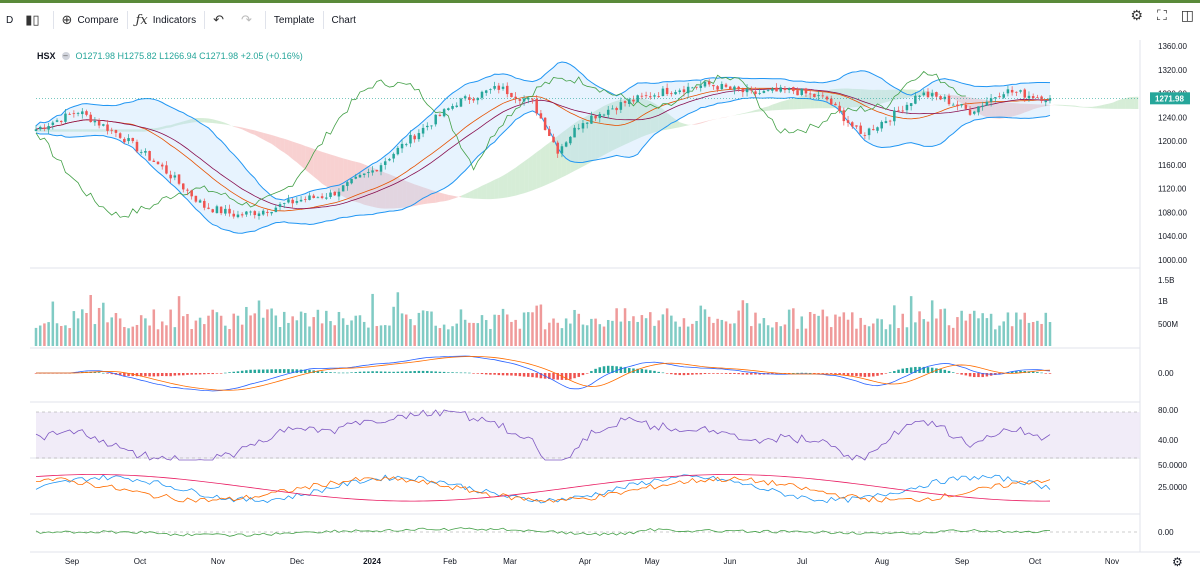  What do you see at coordinates (1136, 15) in the screenshot?
I see `settings-icon: ⚙` at bounding box center [1136, 15].